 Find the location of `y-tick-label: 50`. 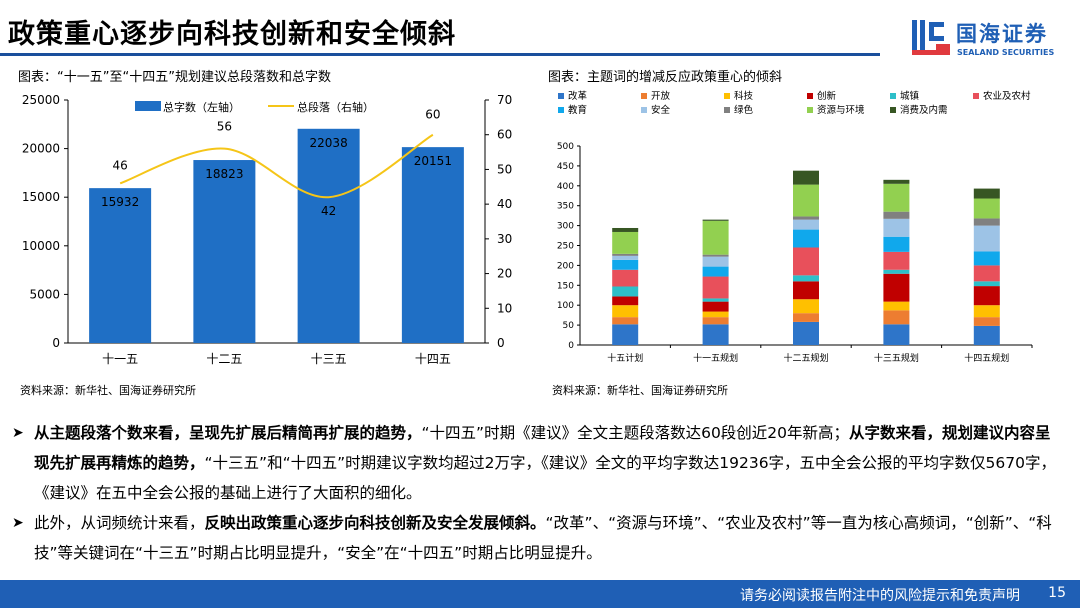

y-tick-label: 50 is located at coordinates (569, 326).